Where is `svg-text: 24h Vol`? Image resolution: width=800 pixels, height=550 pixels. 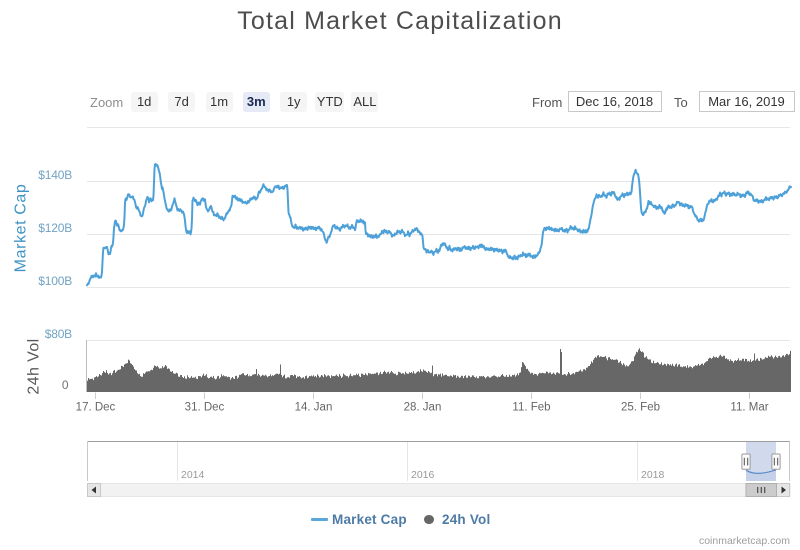 svg-text: 24h Vol is located at coordinates (34, 366).